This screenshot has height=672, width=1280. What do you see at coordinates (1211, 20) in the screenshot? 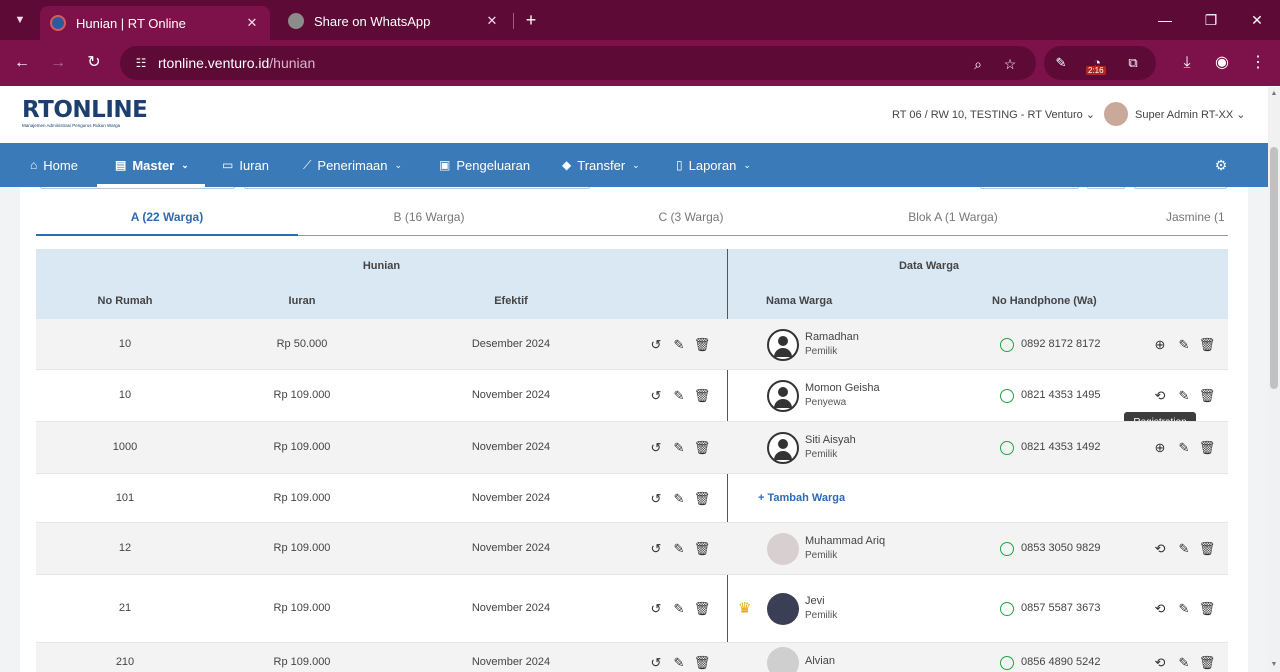
I see `restore-icon: ❐` at bounding box center [1211, 20].